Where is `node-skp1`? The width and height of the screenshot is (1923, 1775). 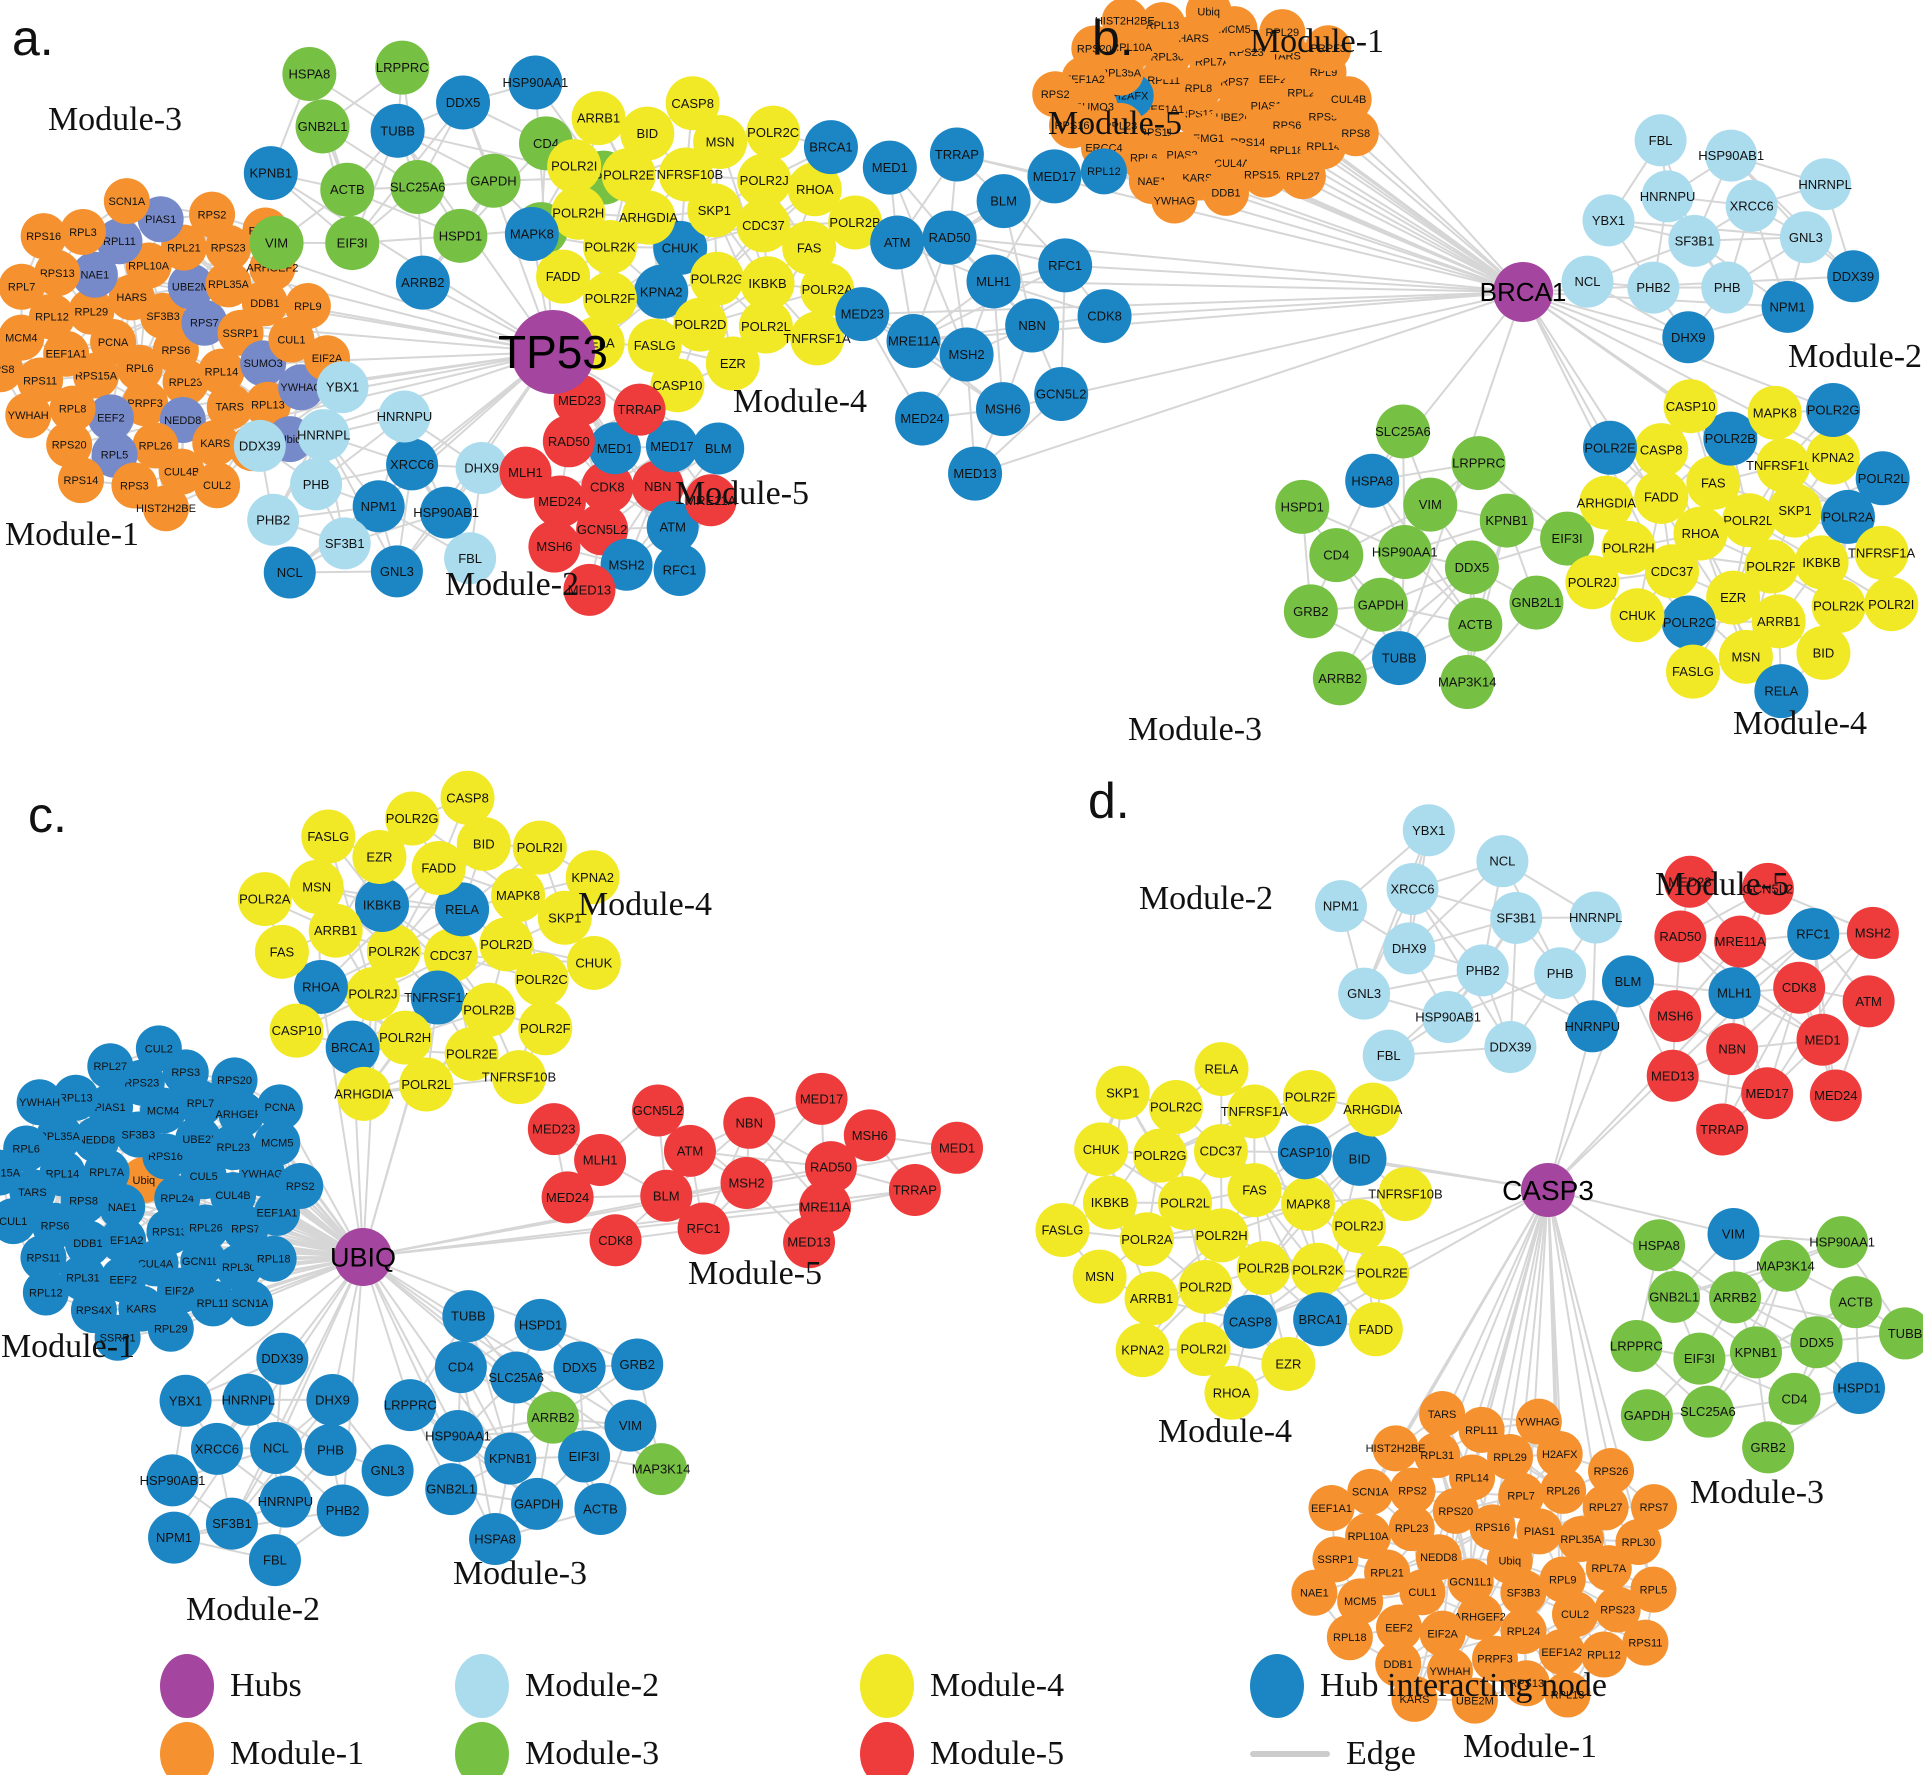 node-skp1 is located at coordinates (1795, 510).